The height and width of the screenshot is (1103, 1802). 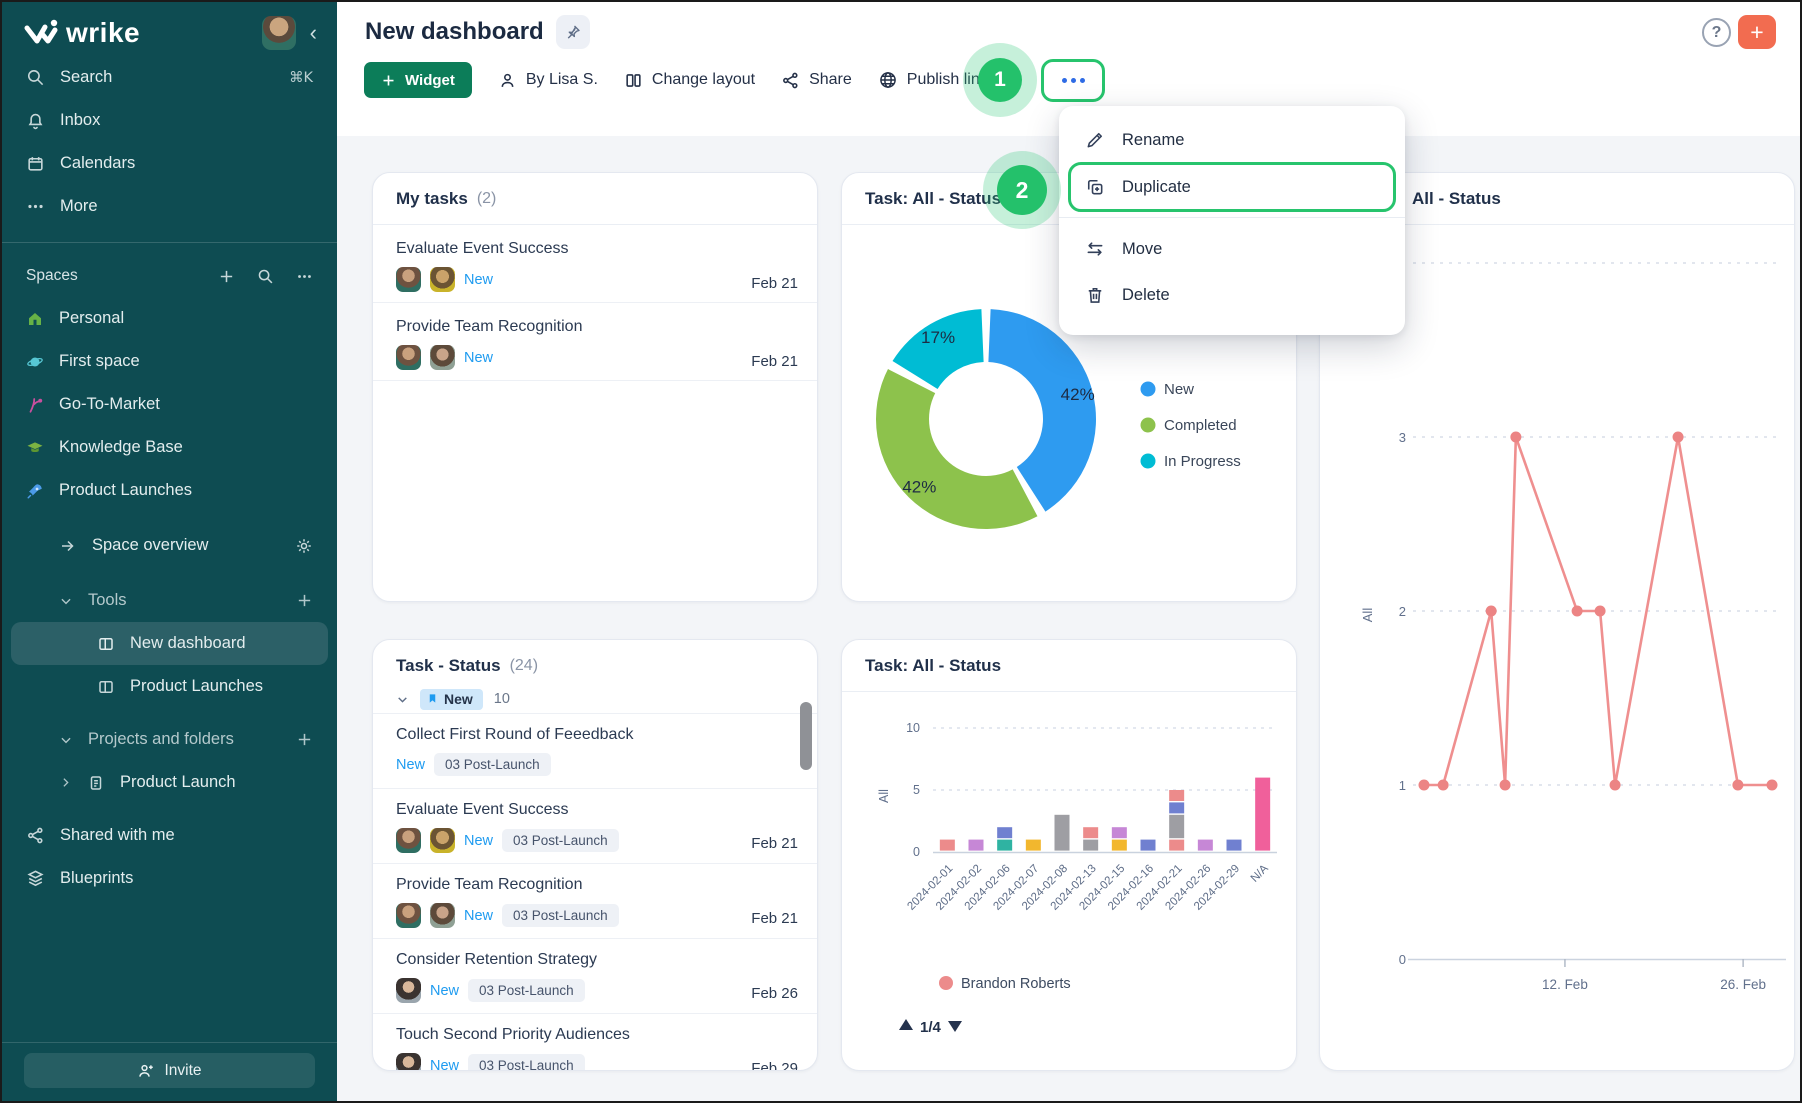 I want to click on sidebar-section-projects: Projects and folders, so click(x=169, y=739).